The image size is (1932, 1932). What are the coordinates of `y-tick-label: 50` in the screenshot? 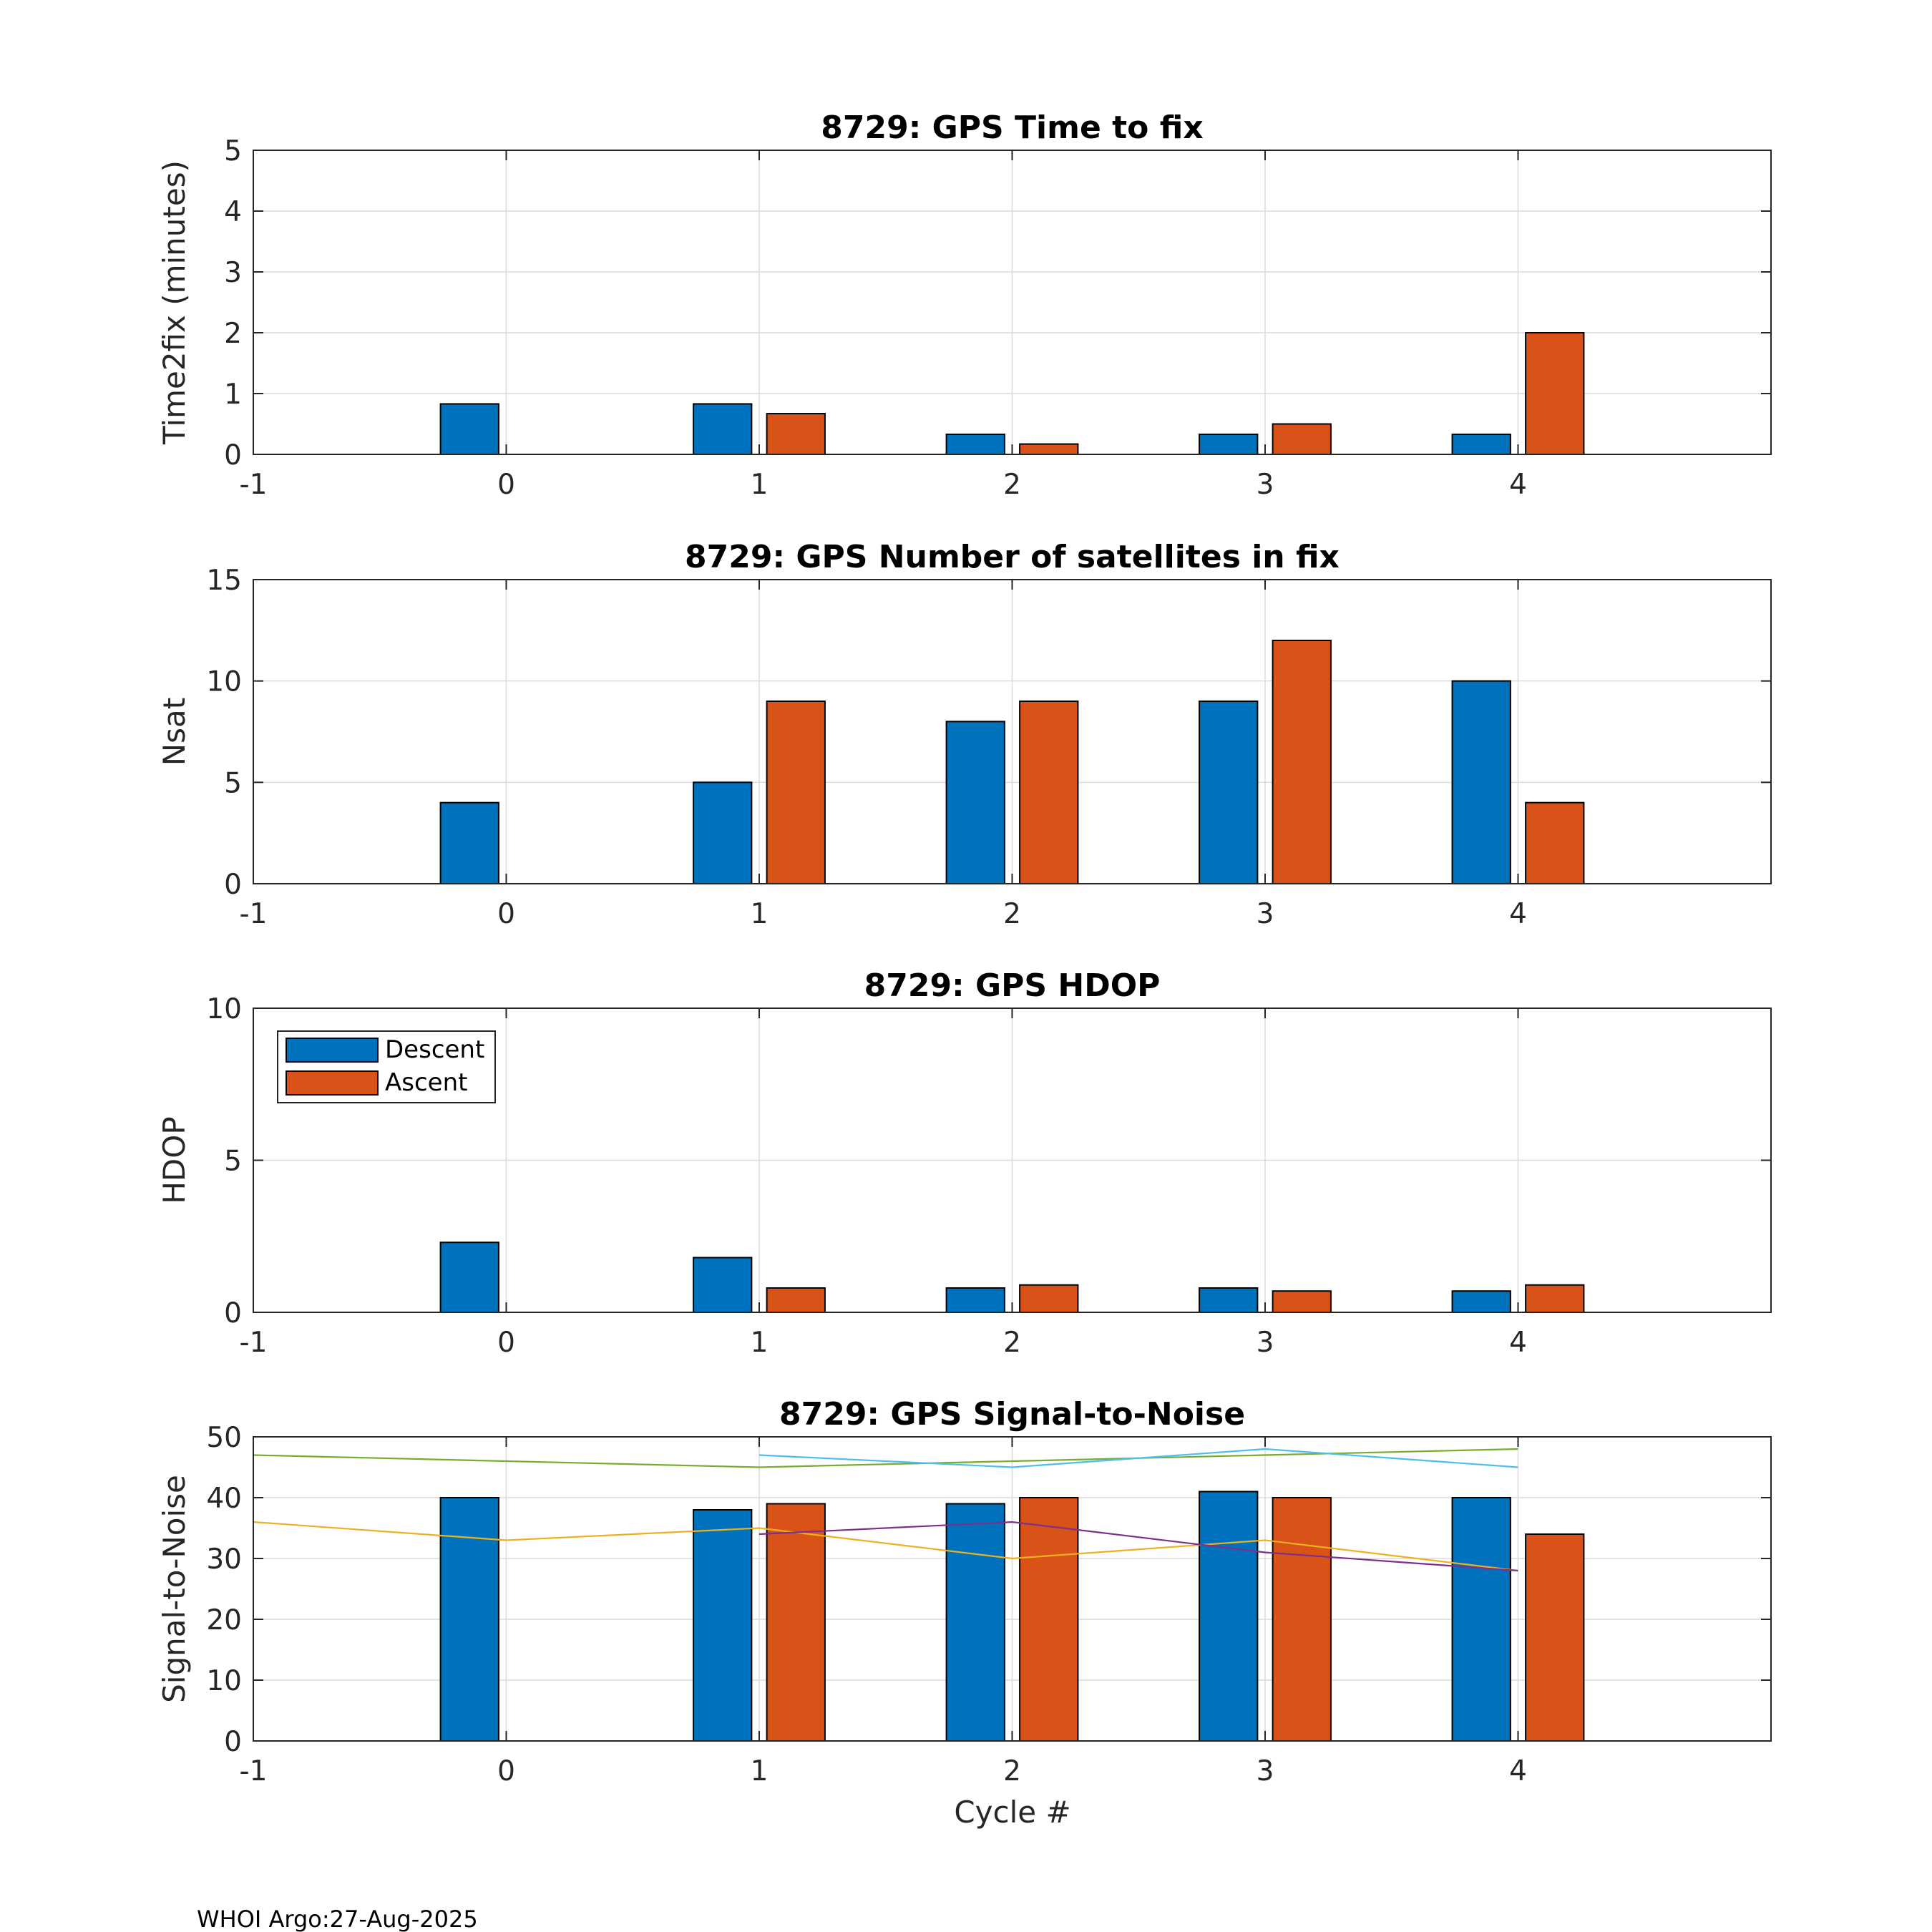 It's located at (224, 1438).